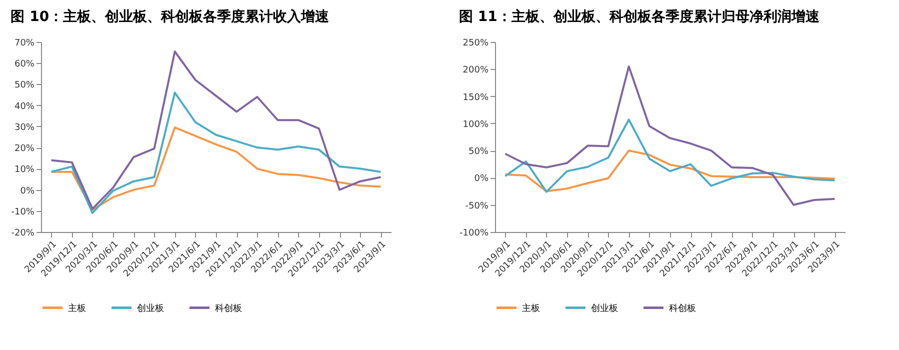 This screenshot has height=350, width=899. What do you see at coordinates (24, 170) in the screenshot?
I see `y-tick-label: 10%` at bounding box center [24, 170].